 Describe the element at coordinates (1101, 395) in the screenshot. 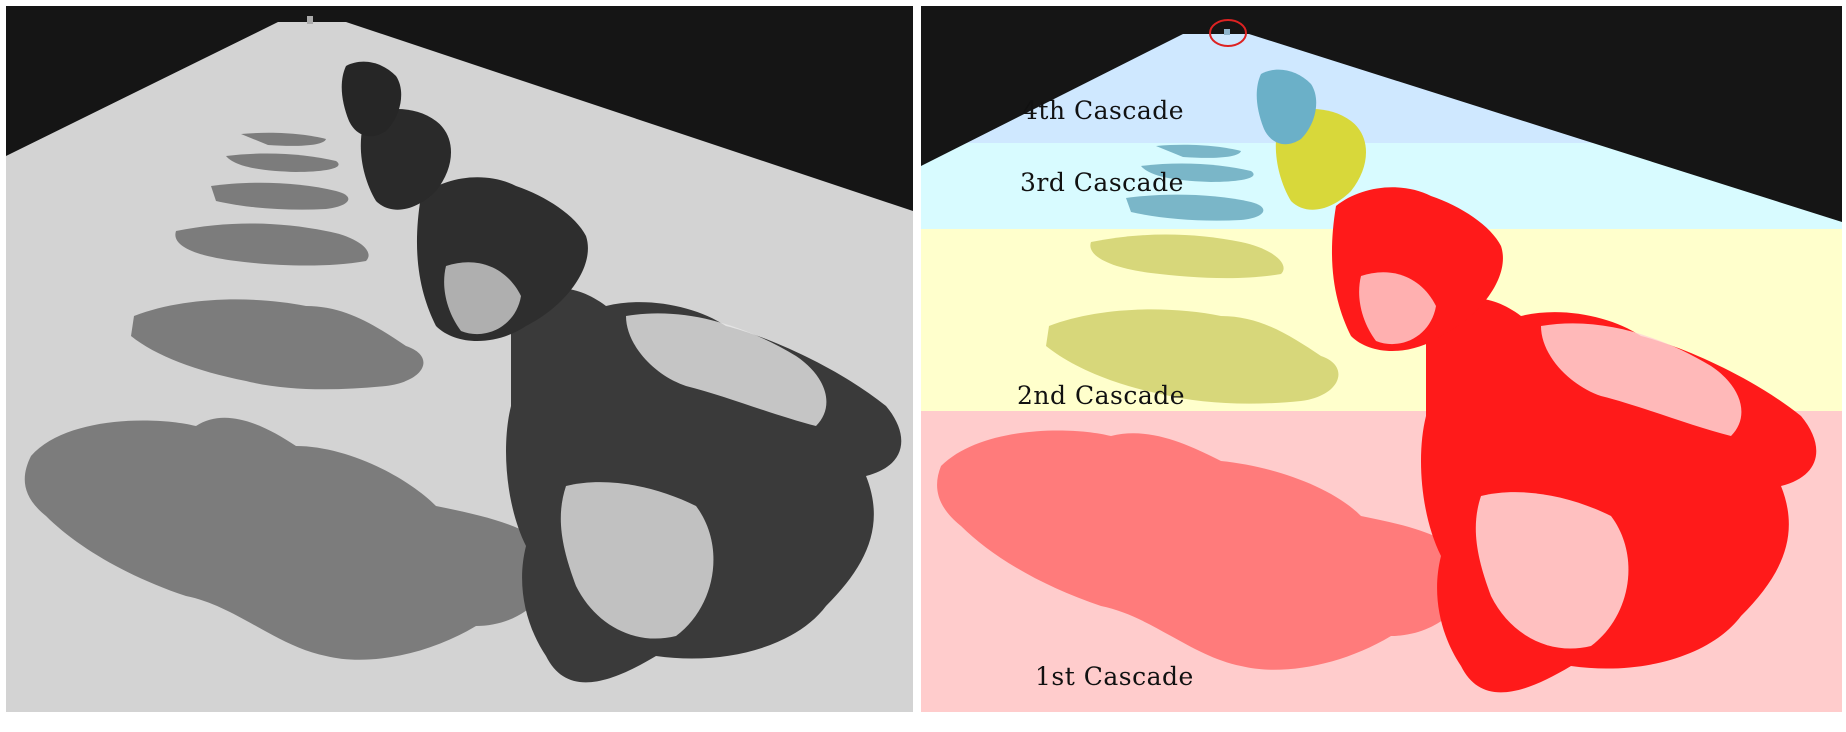

I see `cascade-2-label: 2nd Cascade` at that location.